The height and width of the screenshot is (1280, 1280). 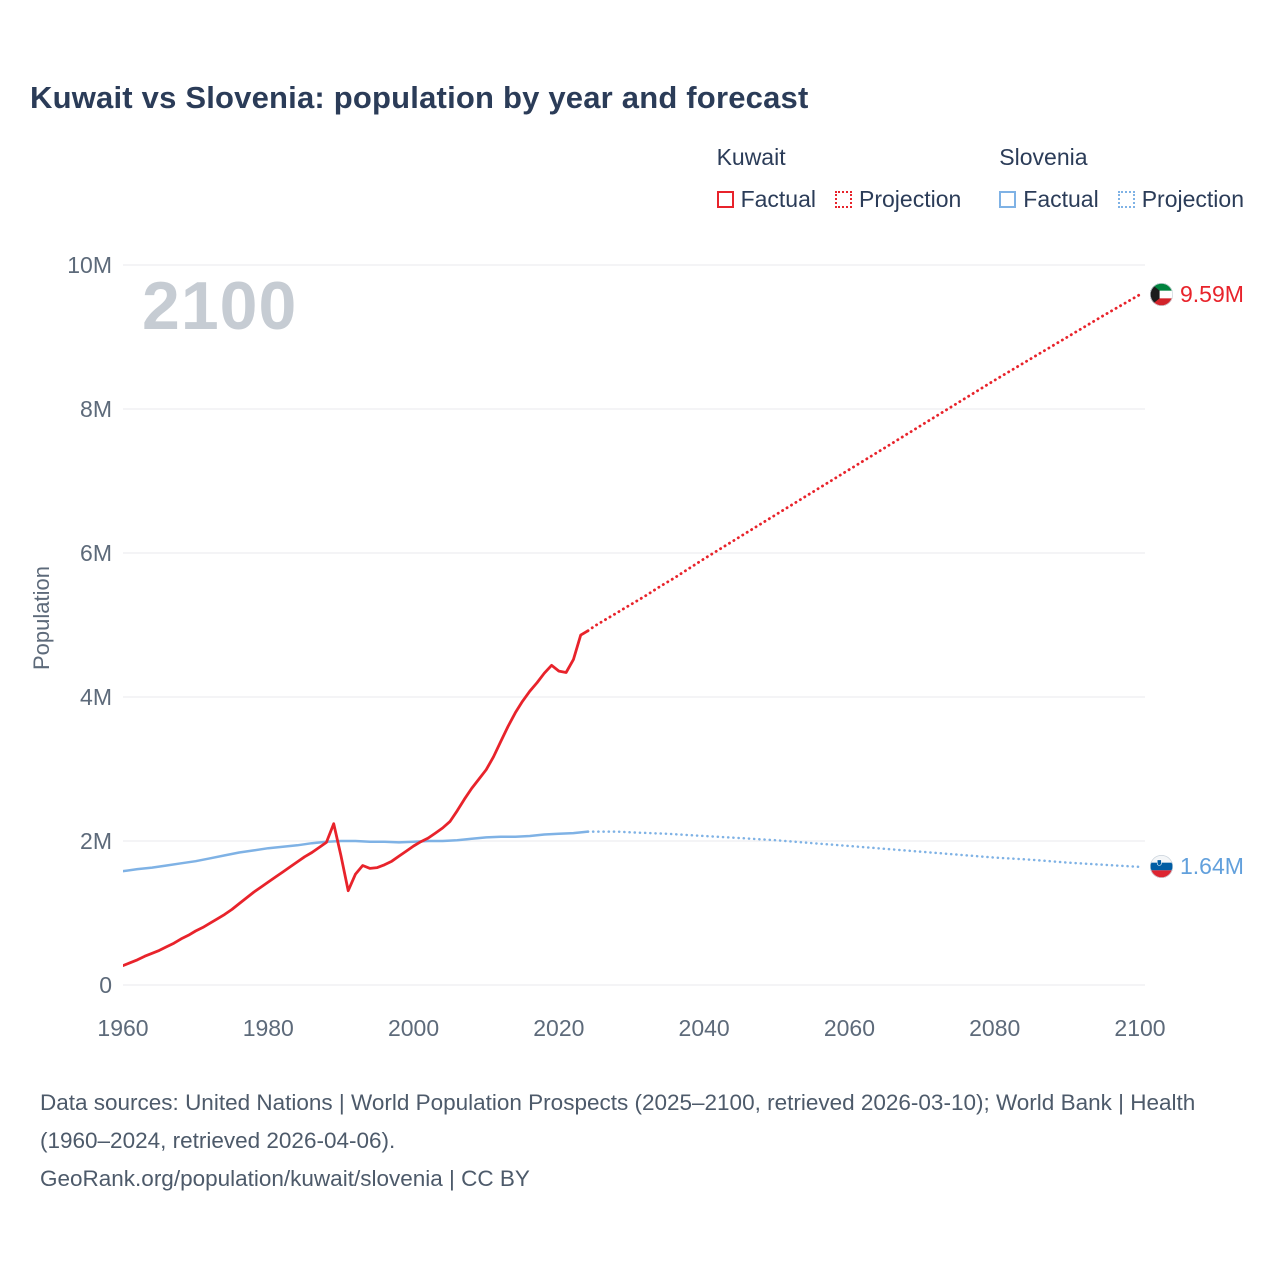 What do you see at coordinates (1043, 157) in the screenshot?
I see `legend-group-title-slovenia: Slovenia` at bounding box center [1043, 157].